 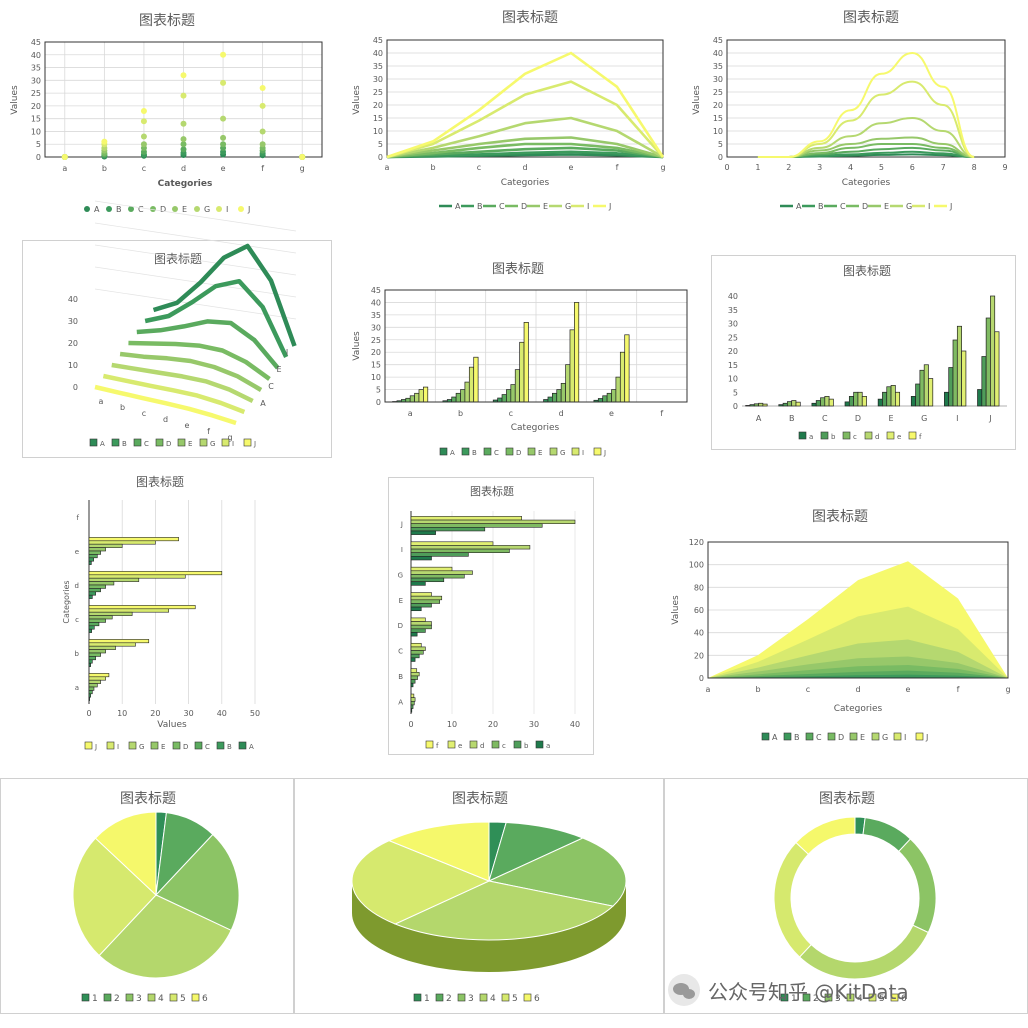 I want to click on x-tick-label: 20, so click(x=155, y=713).